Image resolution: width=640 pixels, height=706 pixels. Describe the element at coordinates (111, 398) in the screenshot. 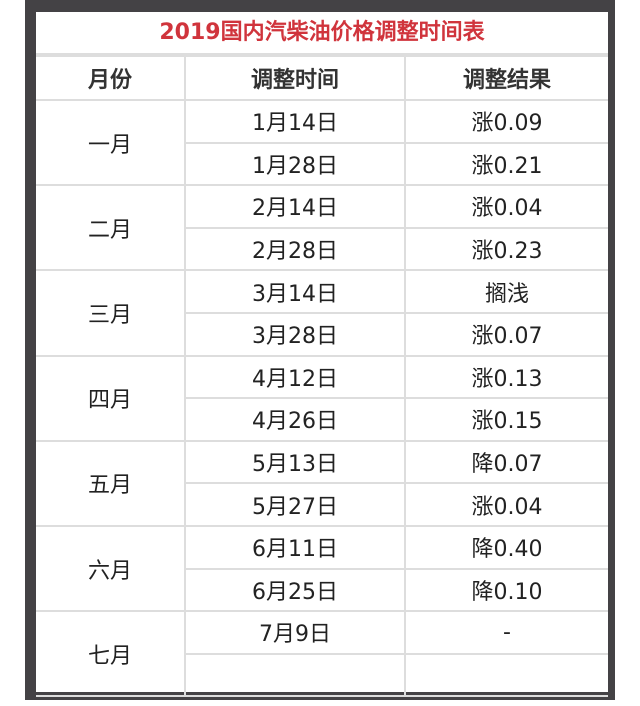

I see `month-cell: 四月` at that location.